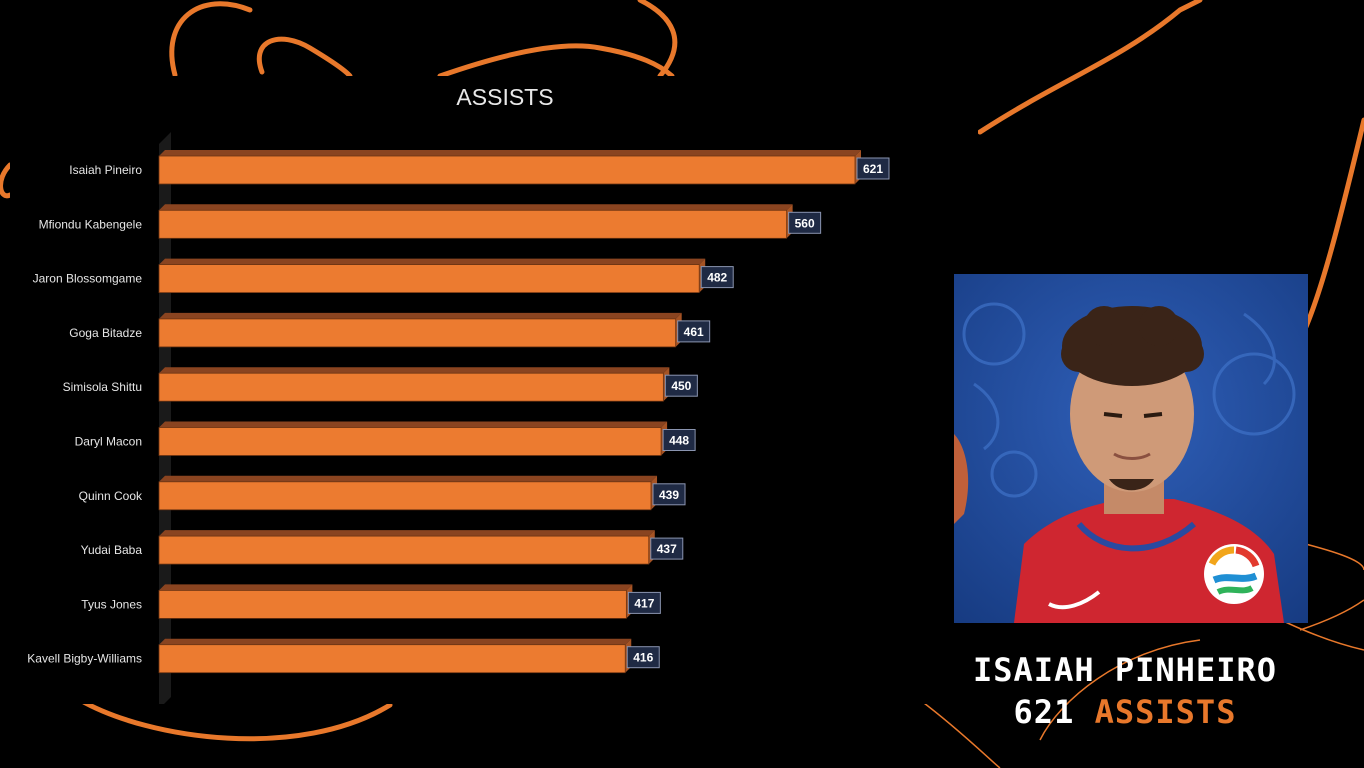 Image resolution: width=1364 pixels, height=768 pixels. I want to click on category-label: Goga Bitadze, so click(105, 333).